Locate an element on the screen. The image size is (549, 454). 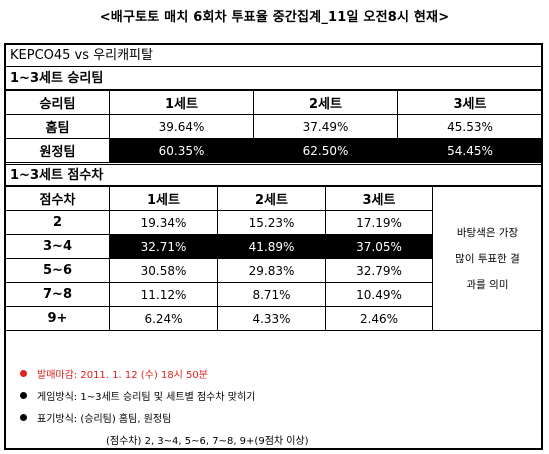
win-col-header: 승리팀 is located at coordinates (57, 102).